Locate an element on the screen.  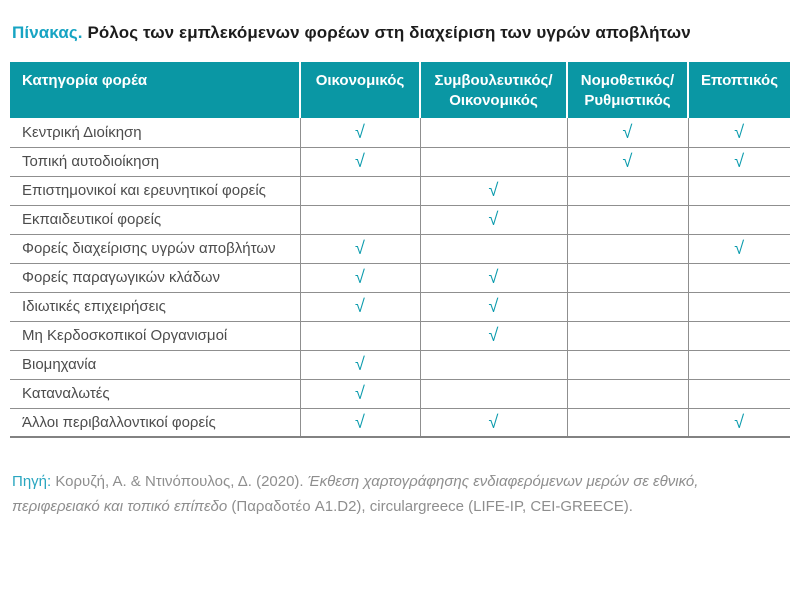
table-row: Τοπική αυτοδιοίκηση √ √ √ is located at coordinates (400, 162).